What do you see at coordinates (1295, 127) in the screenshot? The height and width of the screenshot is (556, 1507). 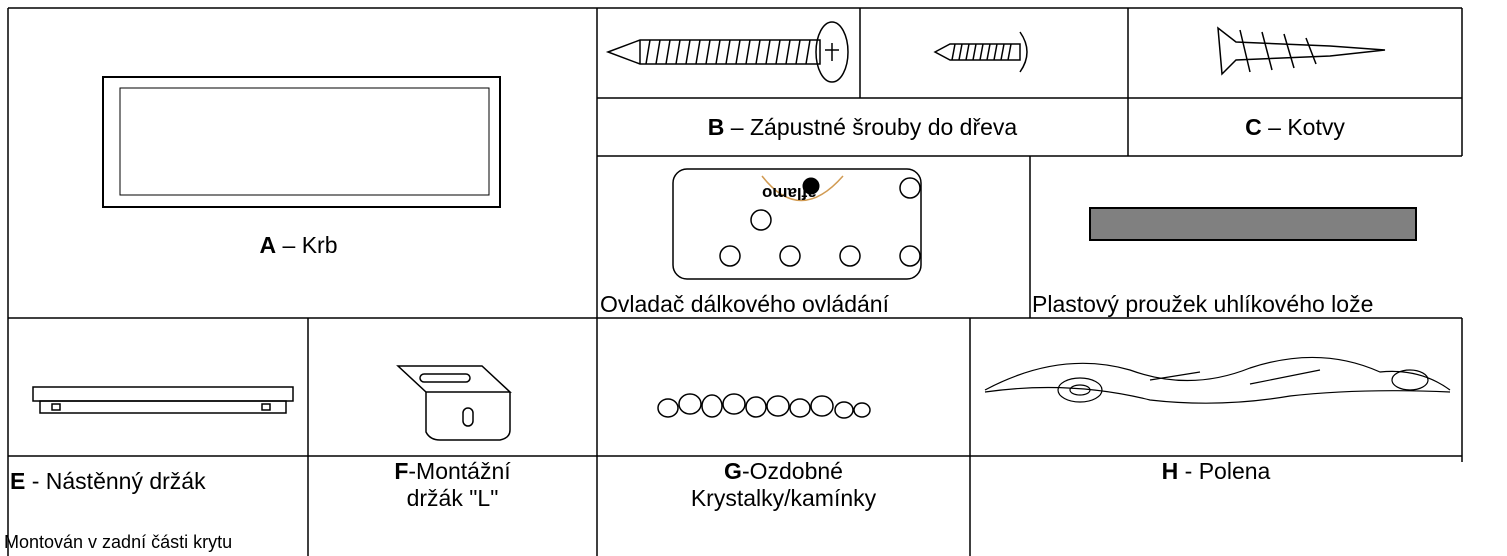 I see `part-label: C – Kotvy` at bounding box center [1295, 127].